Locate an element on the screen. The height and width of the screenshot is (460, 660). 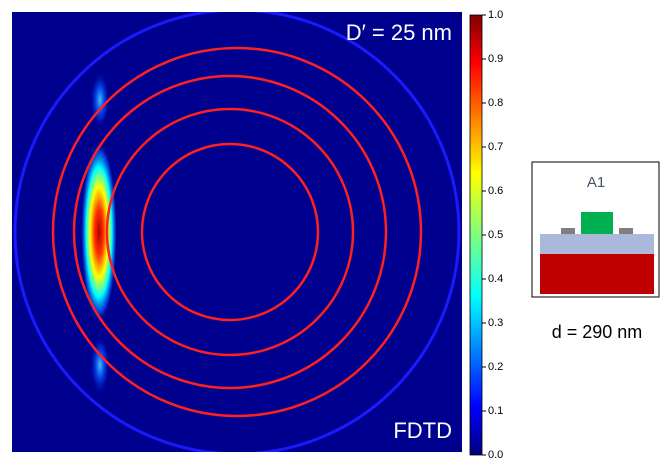
colorbar-tick-label: 0.6 is located at coordinates (495, 191).